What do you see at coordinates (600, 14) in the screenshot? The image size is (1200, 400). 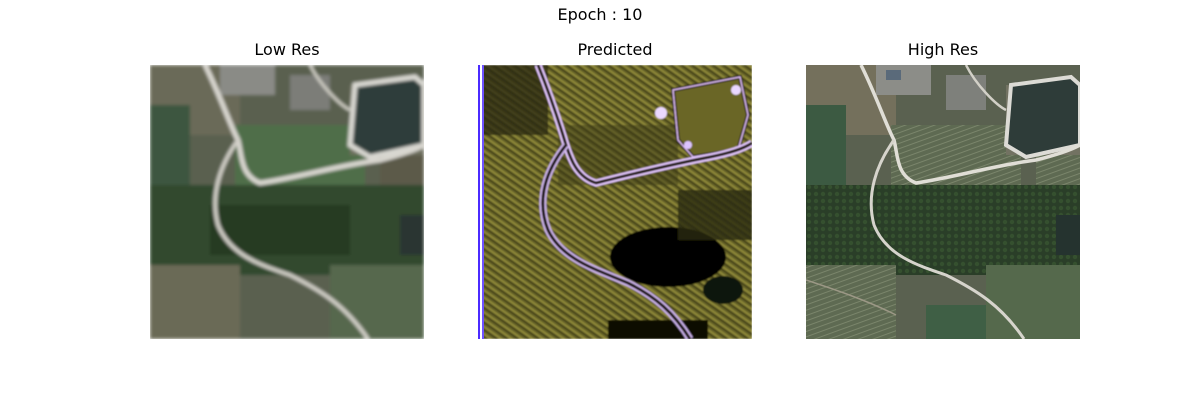 I see `figure-suptitle: Epoch : 10` at bounding box center [600, 14].